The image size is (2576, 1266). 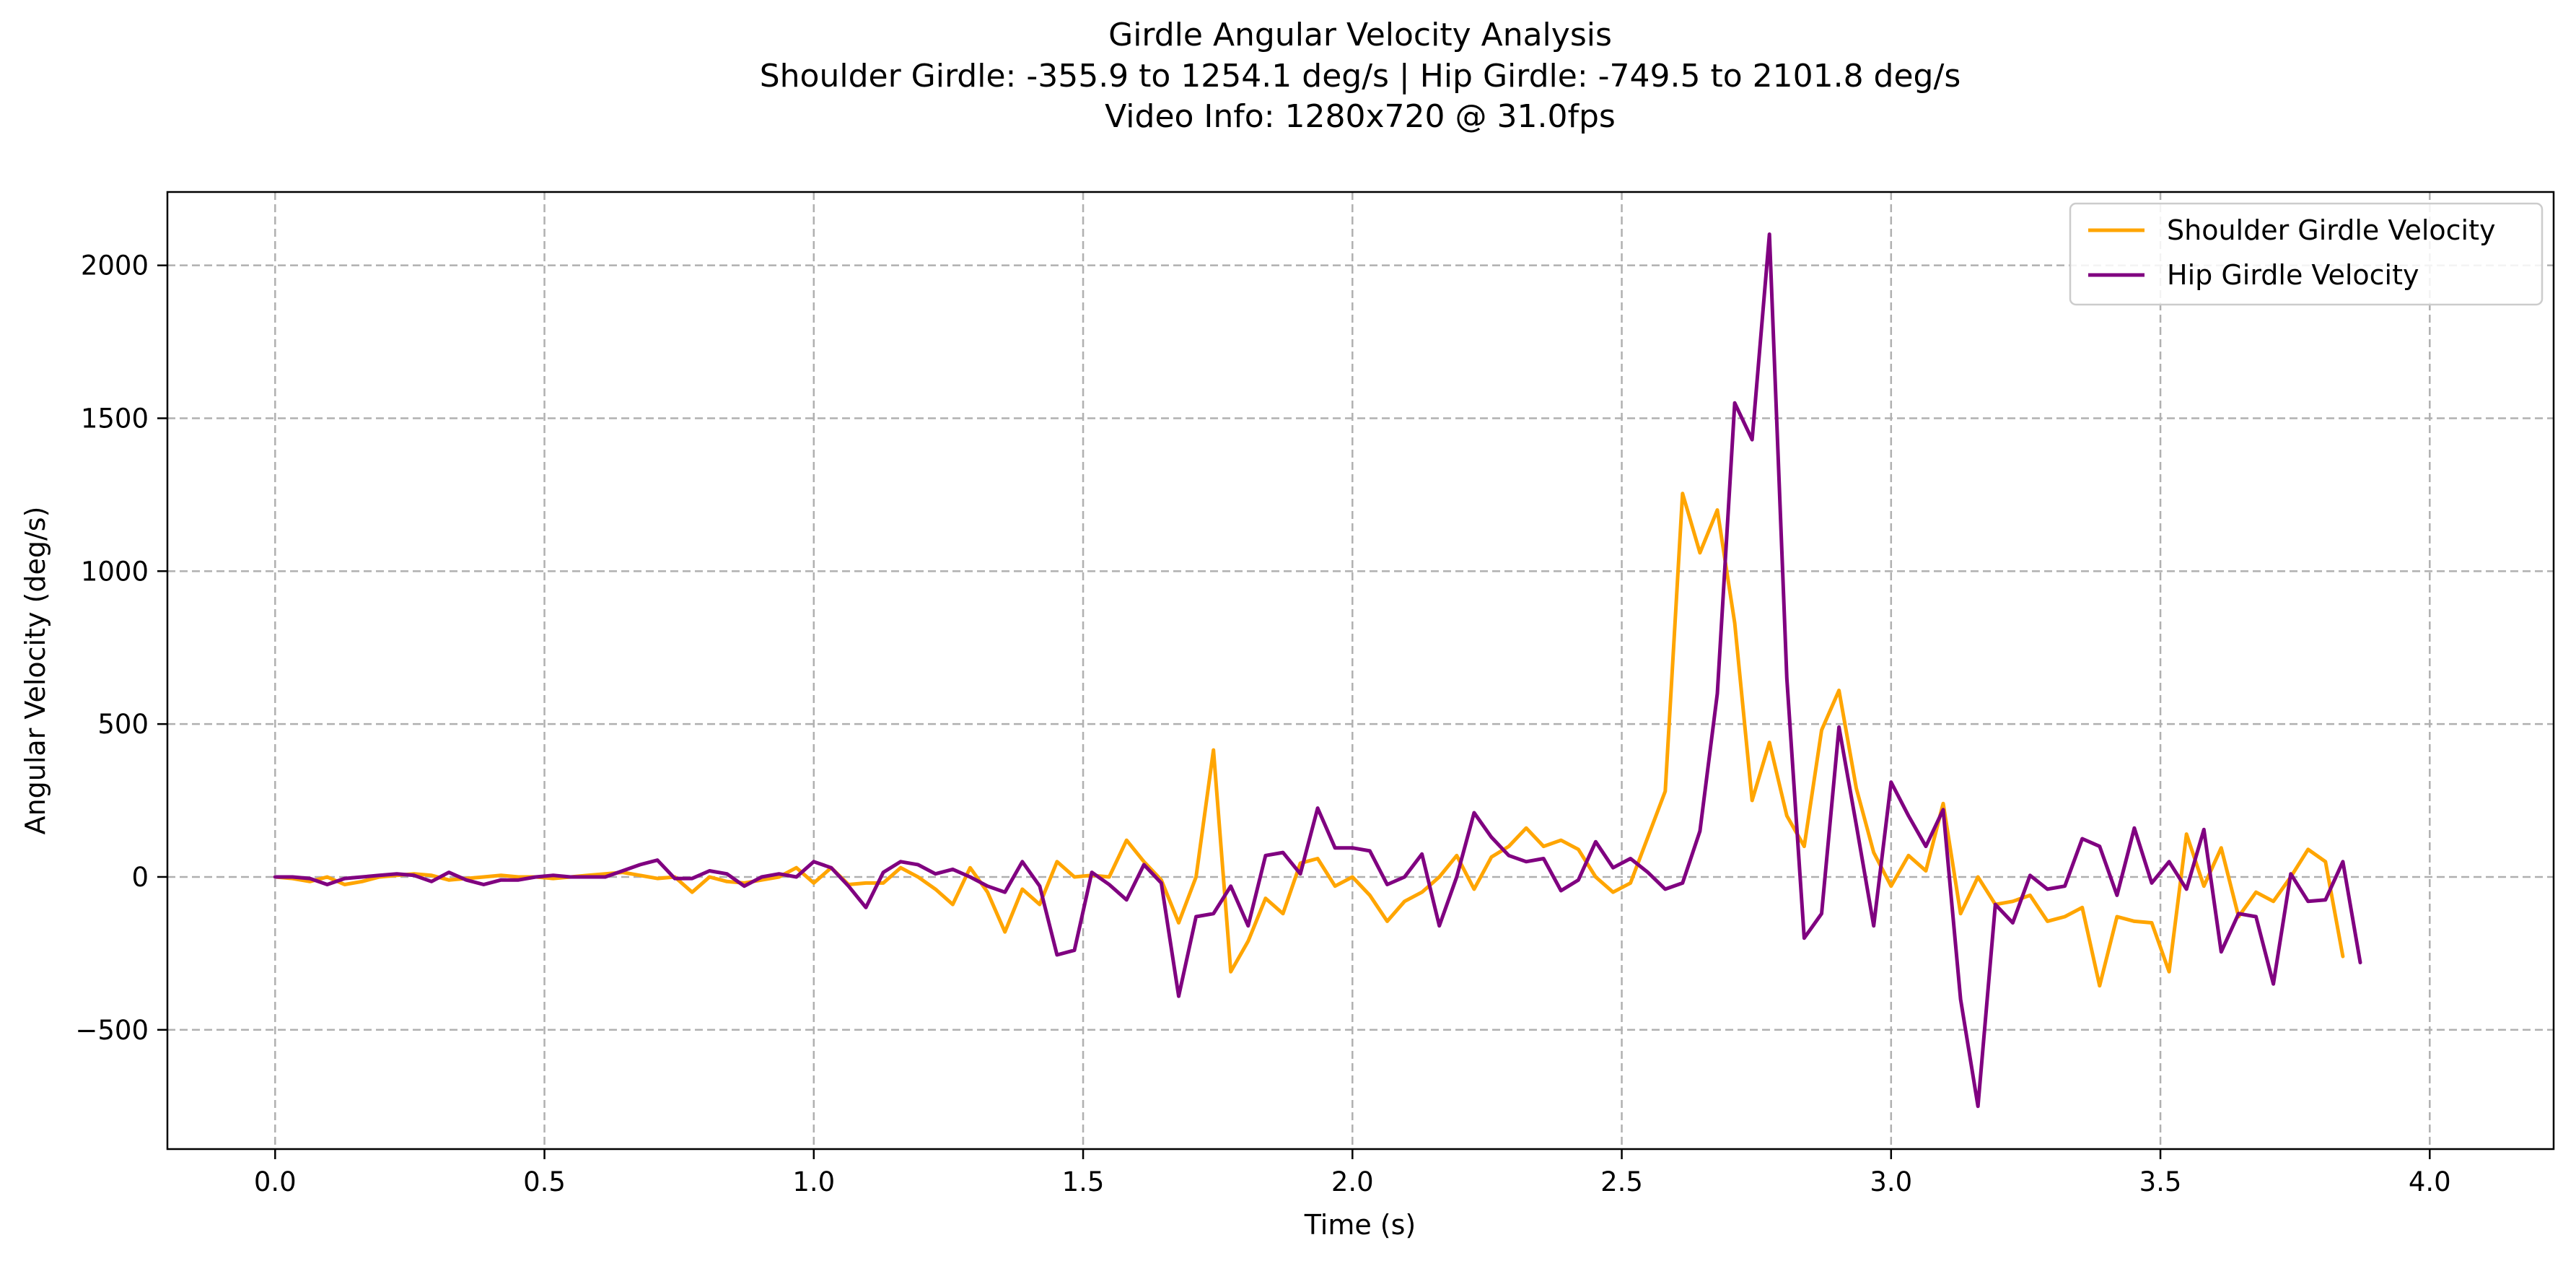 I want to click on legend-box, so click(x=2306, y=254).